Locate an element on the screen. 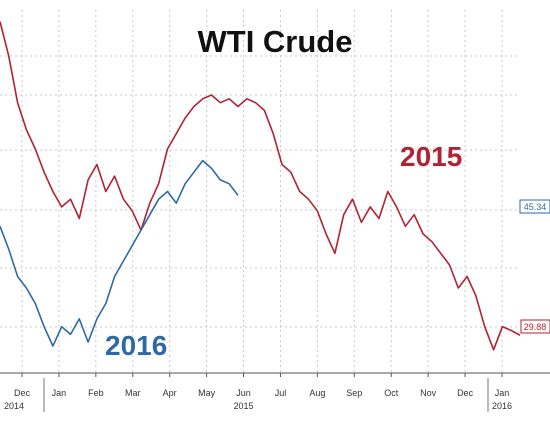 The height and width of the screenshot is (424, 550). x-tick-label-year: 2016 is located at coordinates (502, 406).